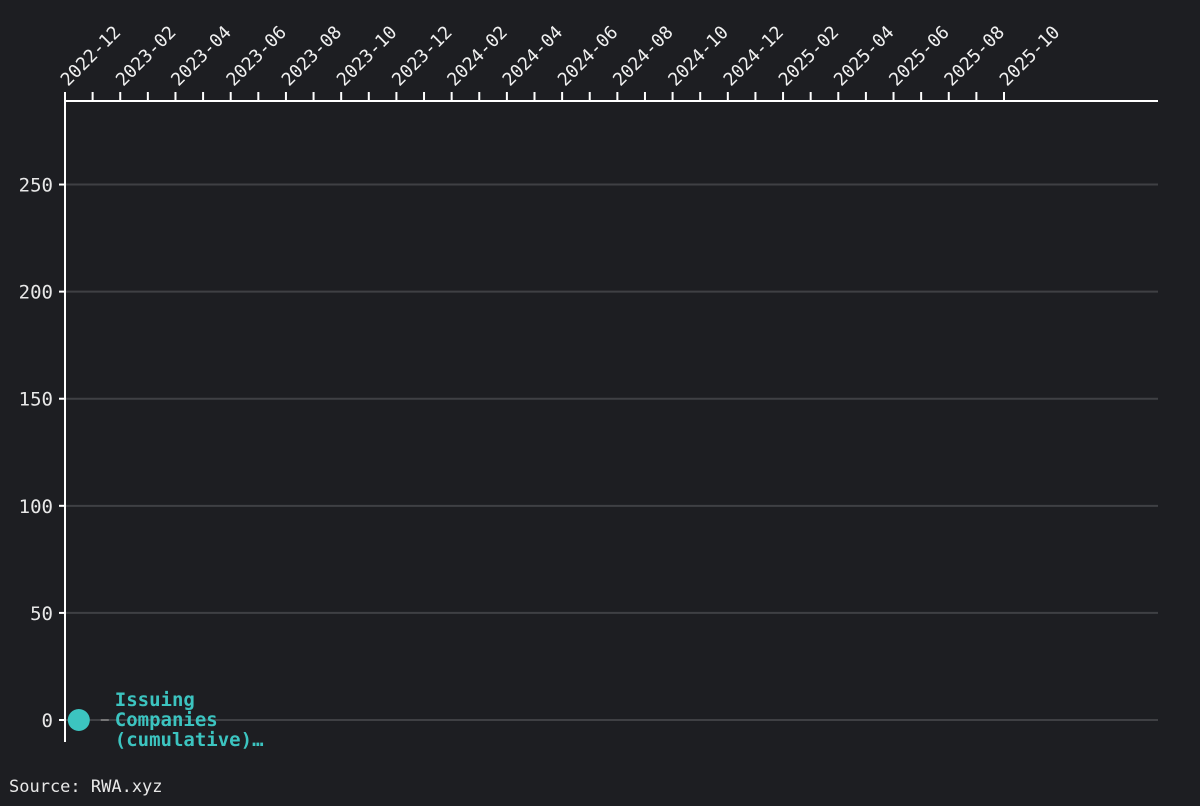 Image resolution: width=1200 pixels, height=806 pixels. What do you see at coordinates (41, 614) in the screenshot?
I see `y-tick-label: 50` at bounding box center [41, 614].